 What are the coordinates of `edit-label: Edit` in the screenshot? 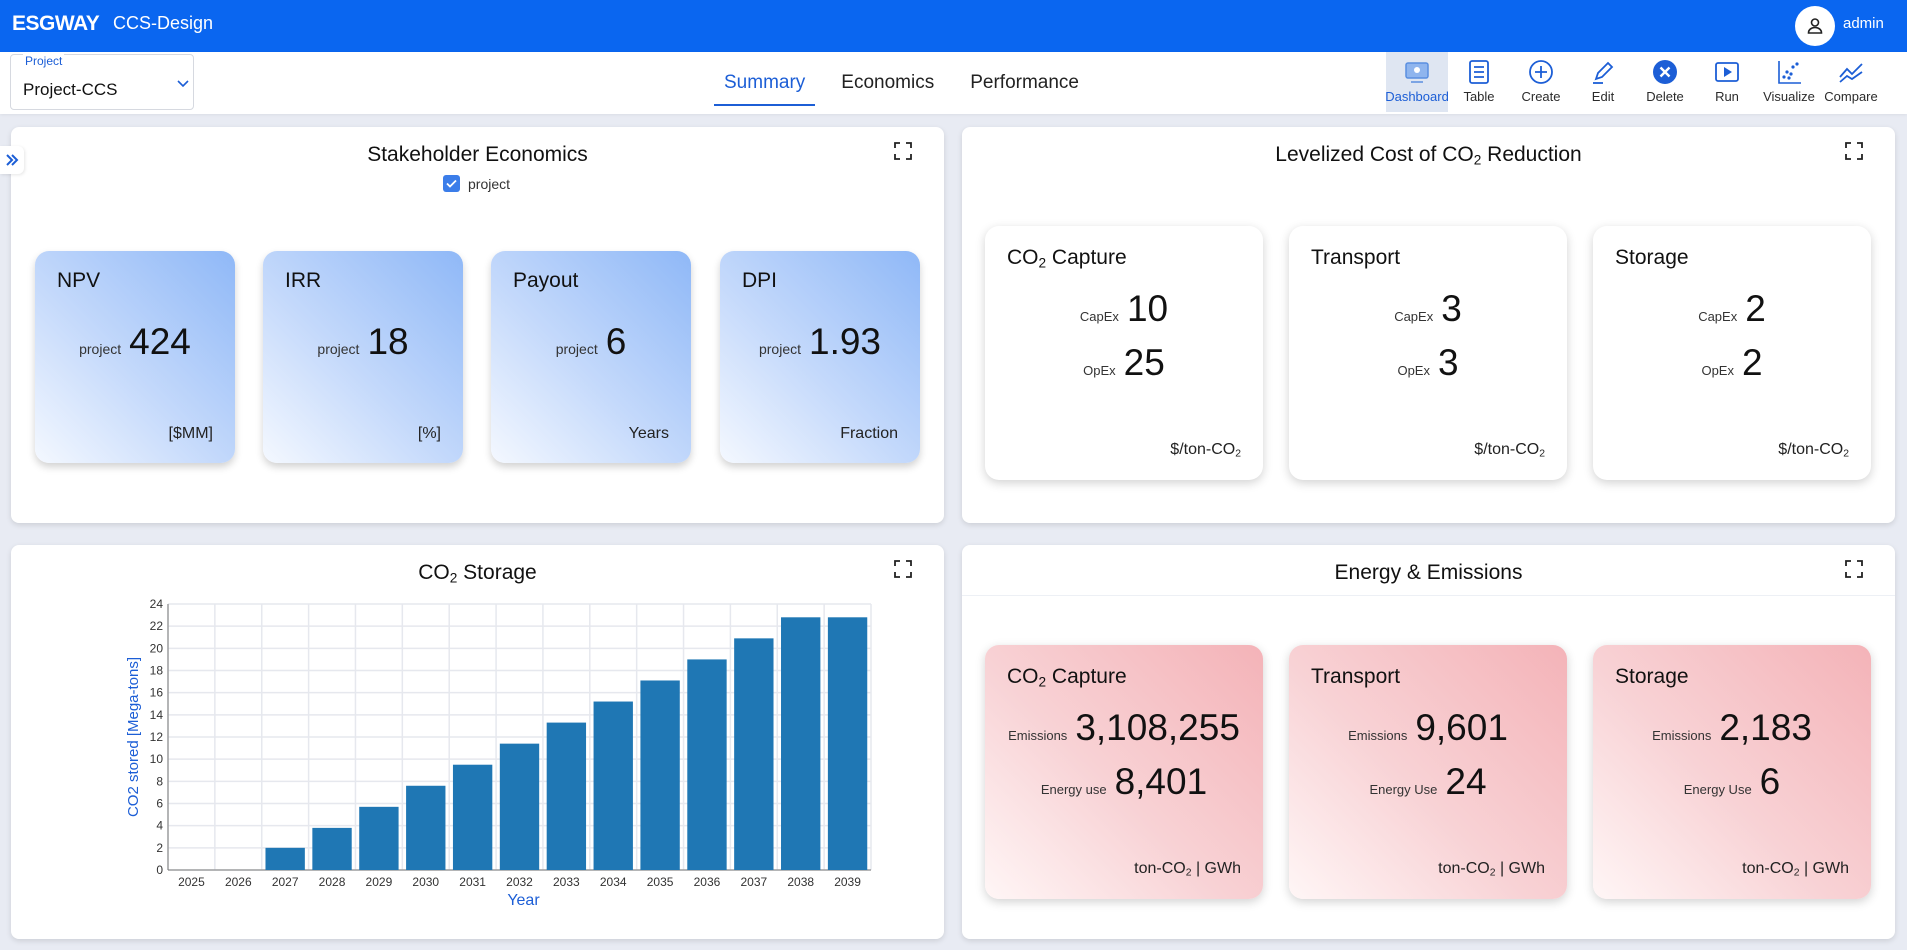 It's located at (1603, 96).